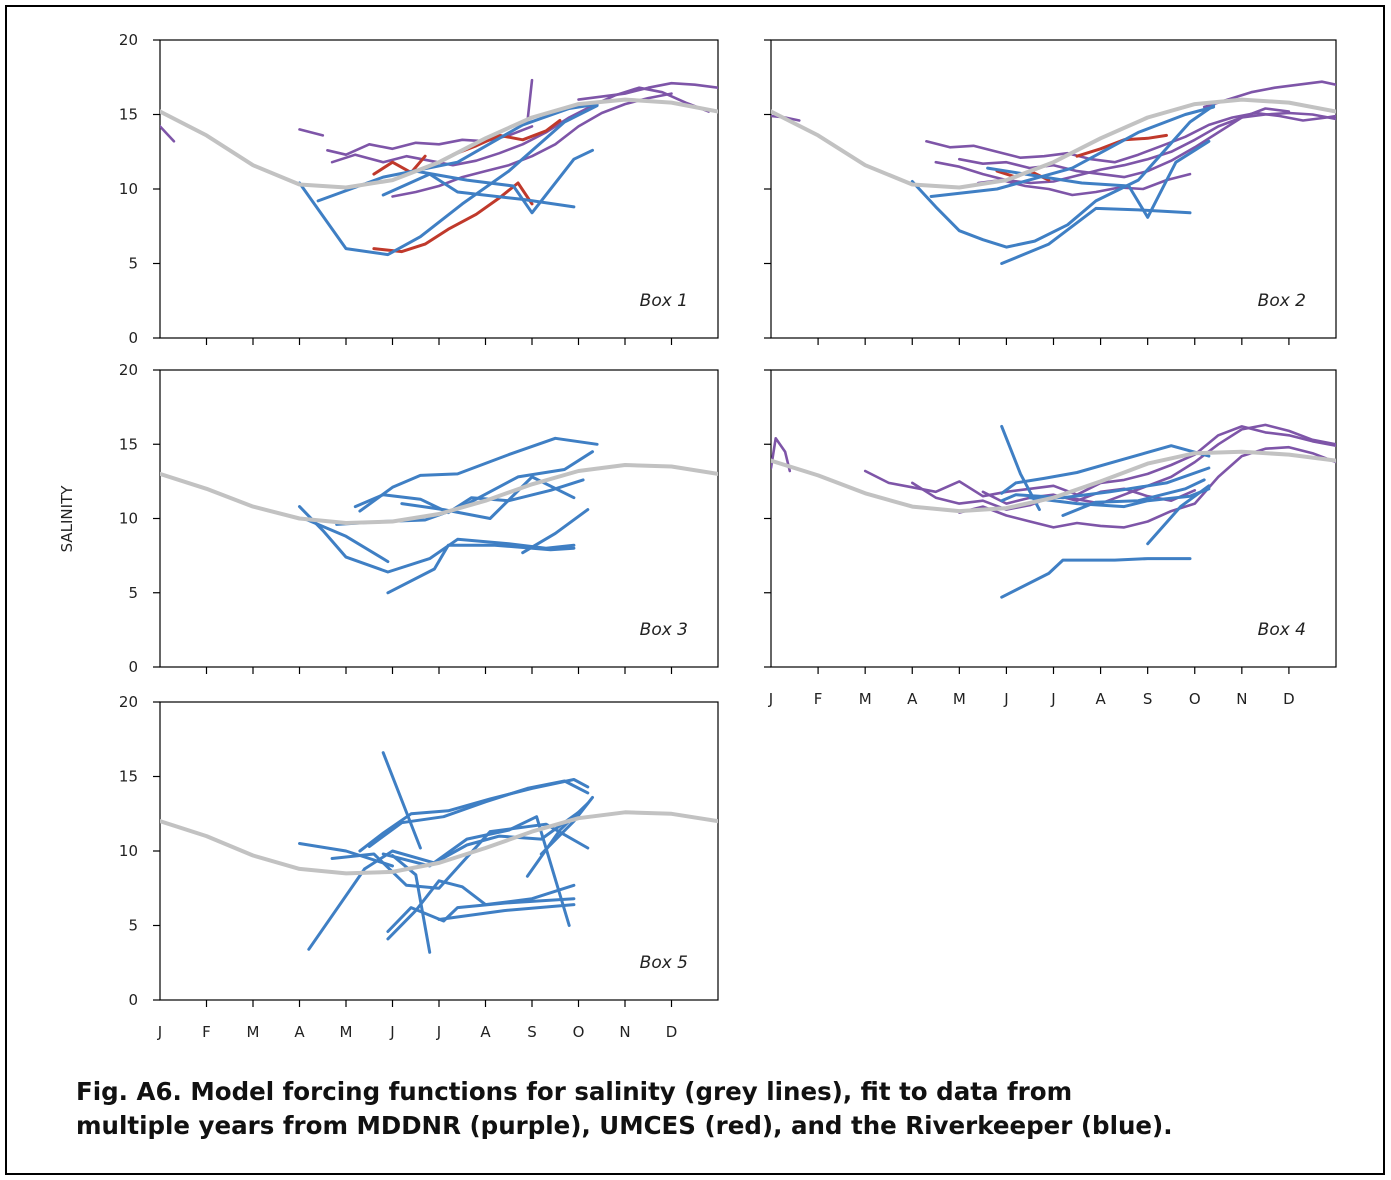 The width and height of the screenshot is (1391, 1180). I want to click on box-3-ytick-label: 15, so click(128, 444).